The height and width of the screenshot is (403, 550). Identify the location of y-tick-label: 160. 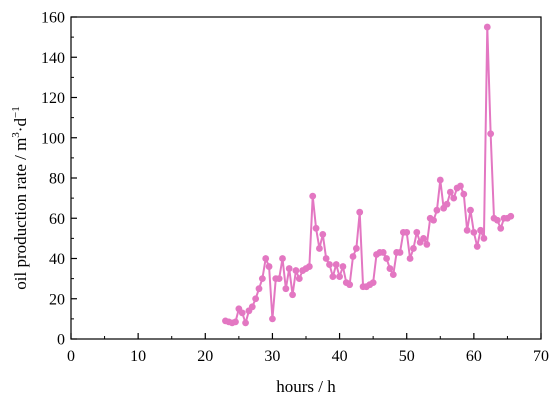
(53, 18).